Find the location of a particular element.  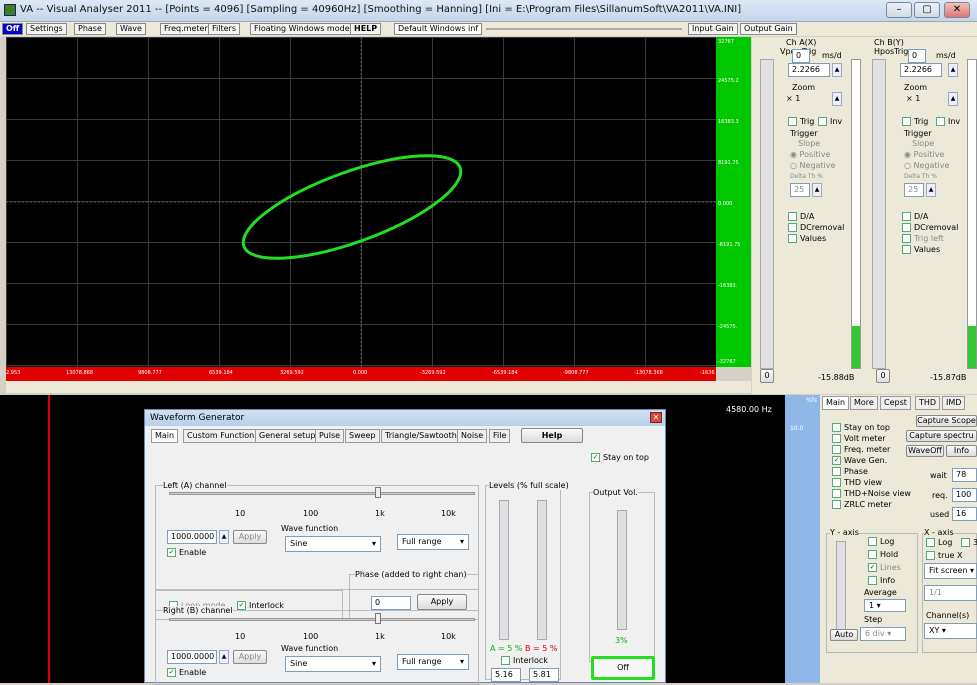

tab-imd: IMD is located at coordinates (954, 403).